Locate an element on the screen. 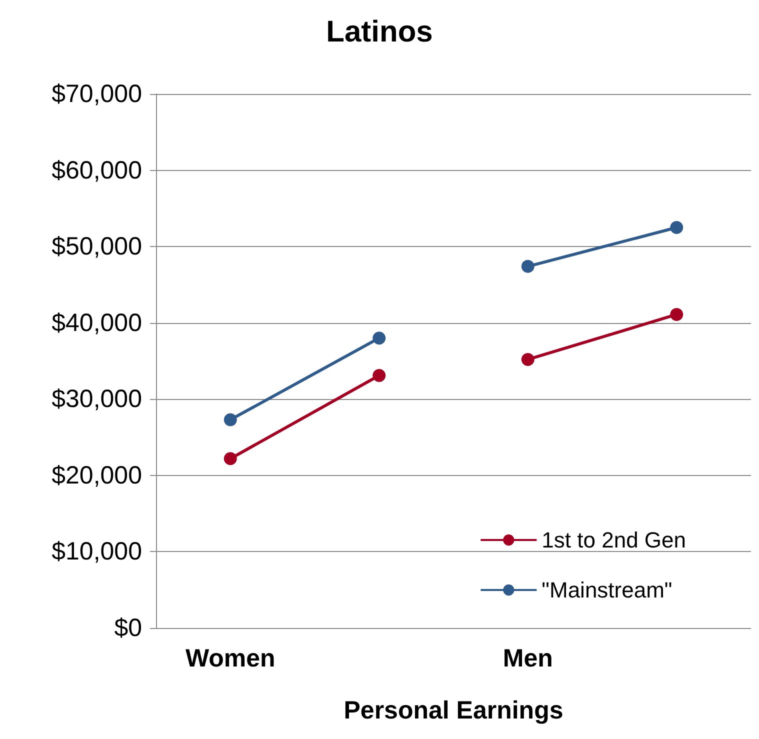 This screenshot has height=739, width=759. y-tick-label: $20,000 is located at coordinates (97, 475).